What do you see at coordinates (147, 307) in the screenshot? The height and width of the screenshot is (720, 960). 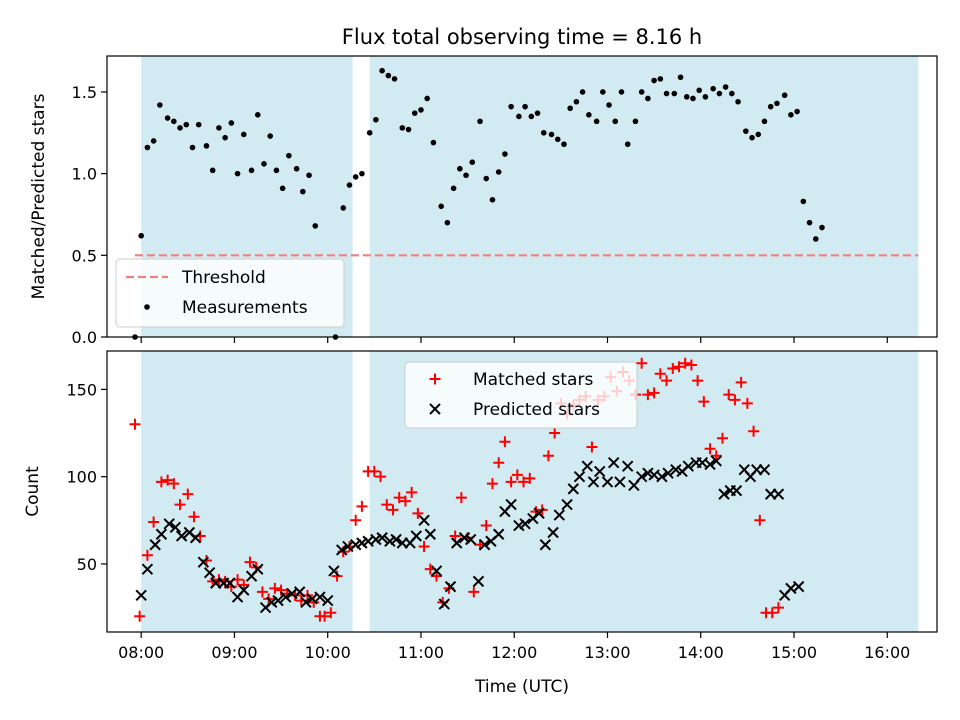 I see `legend-measurement-swatch` at bounding box center [147, 307].